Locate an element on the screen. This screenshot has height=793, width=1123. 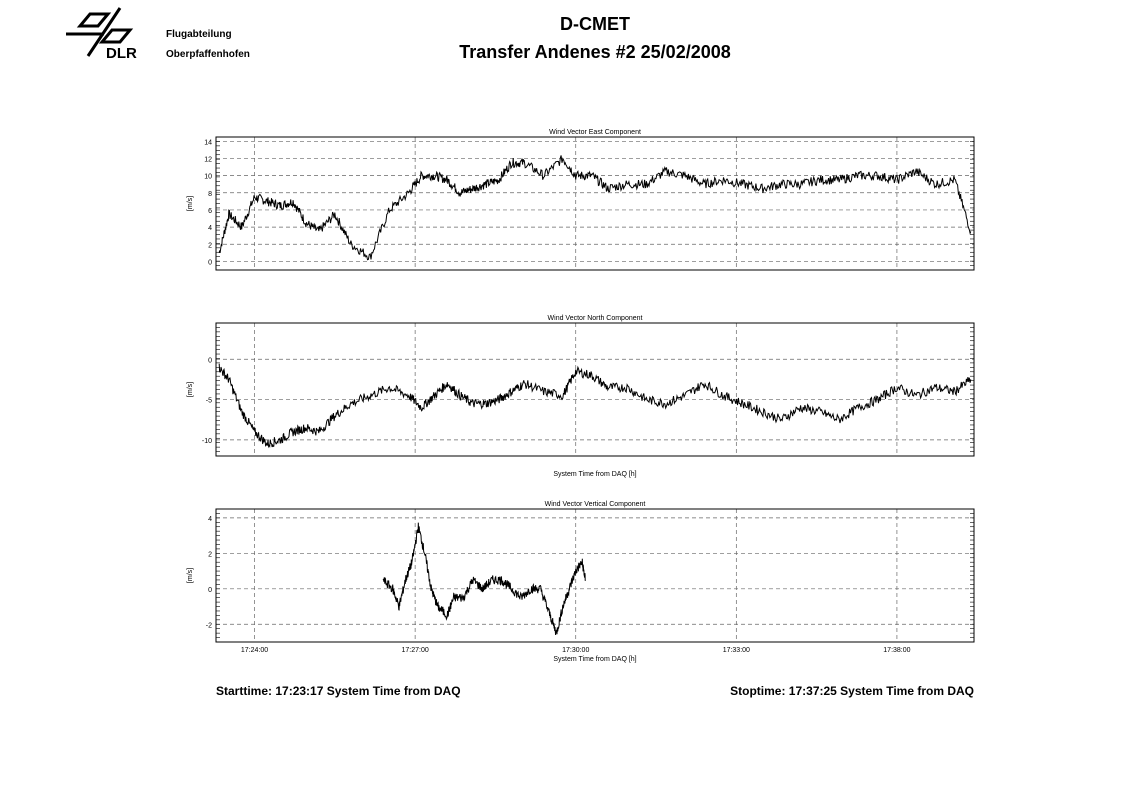
x-tick-label: 17:24:00 is located at coordinates (254, 650).